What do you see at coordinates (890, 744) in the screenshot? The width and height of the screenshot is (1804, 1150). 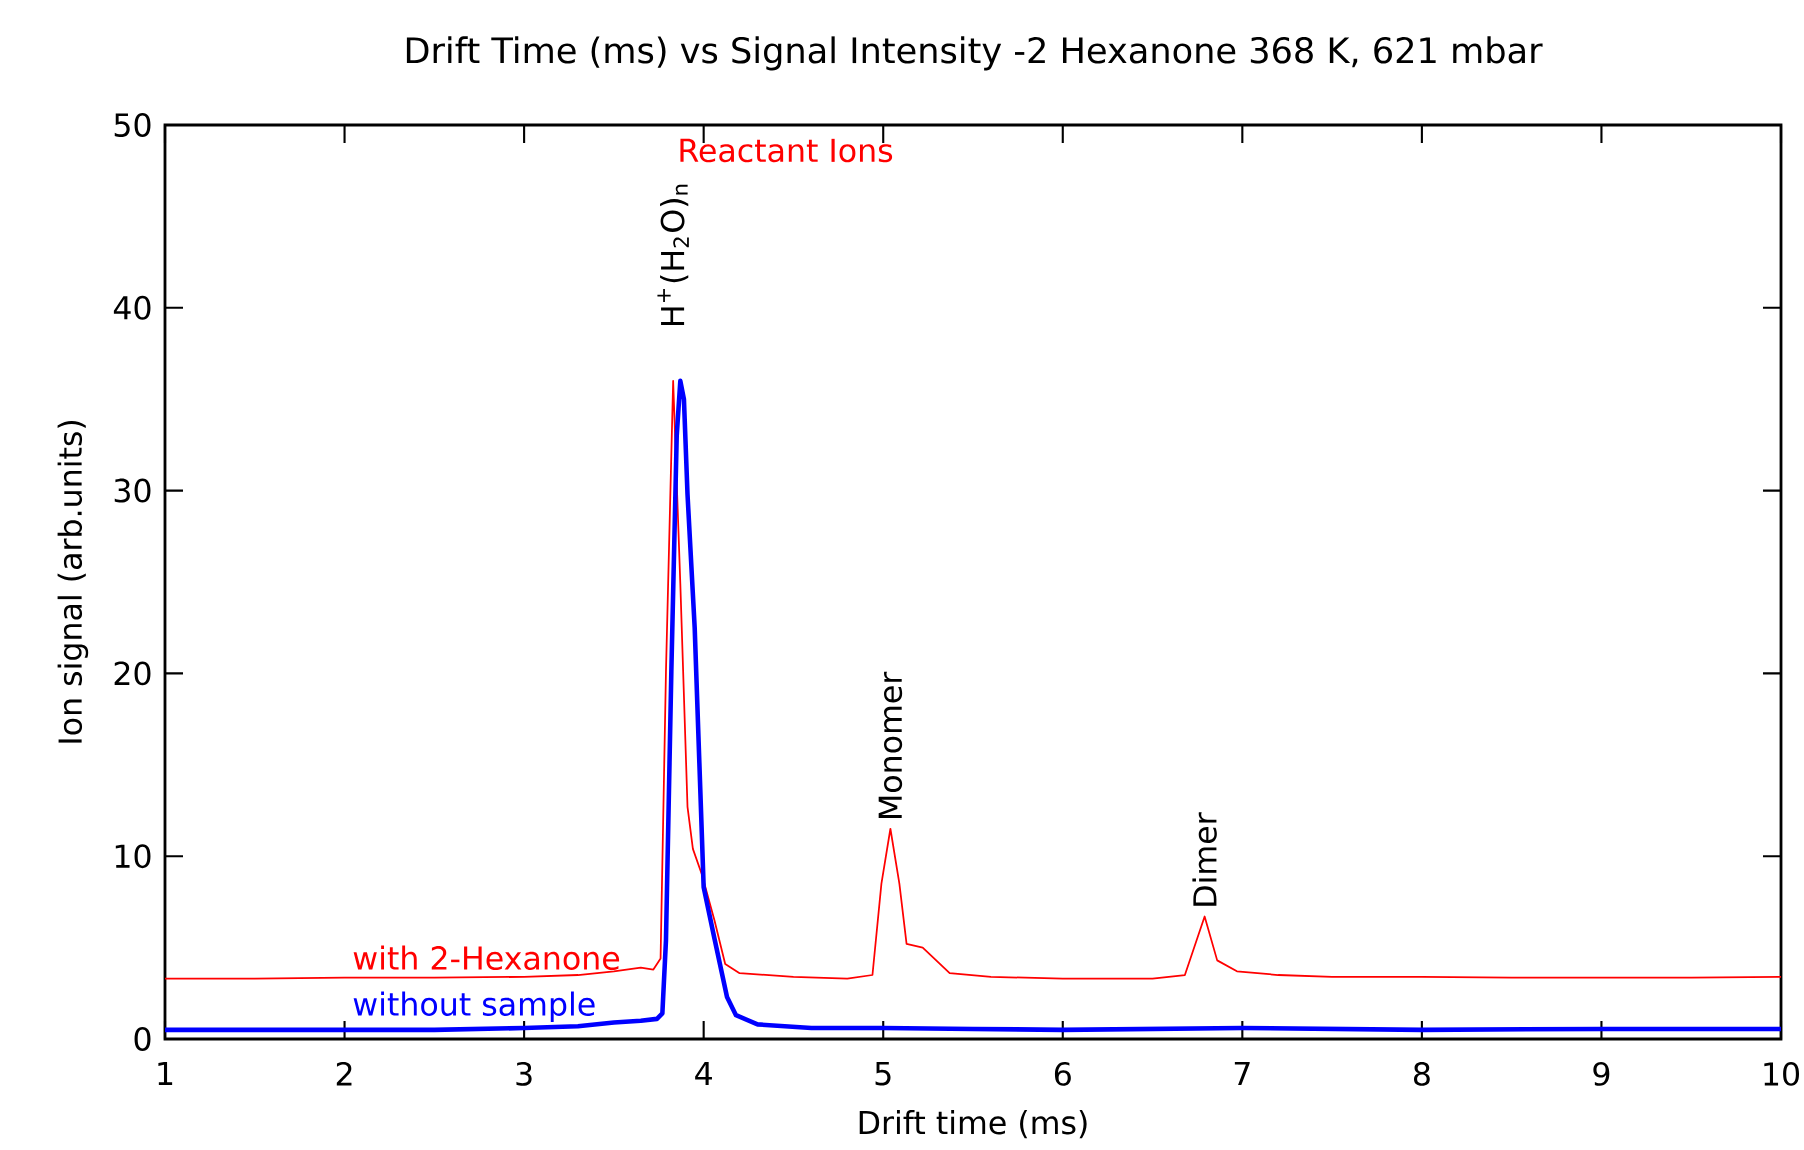 I see `annotation: Monomer` at bounding box center [890, 744].